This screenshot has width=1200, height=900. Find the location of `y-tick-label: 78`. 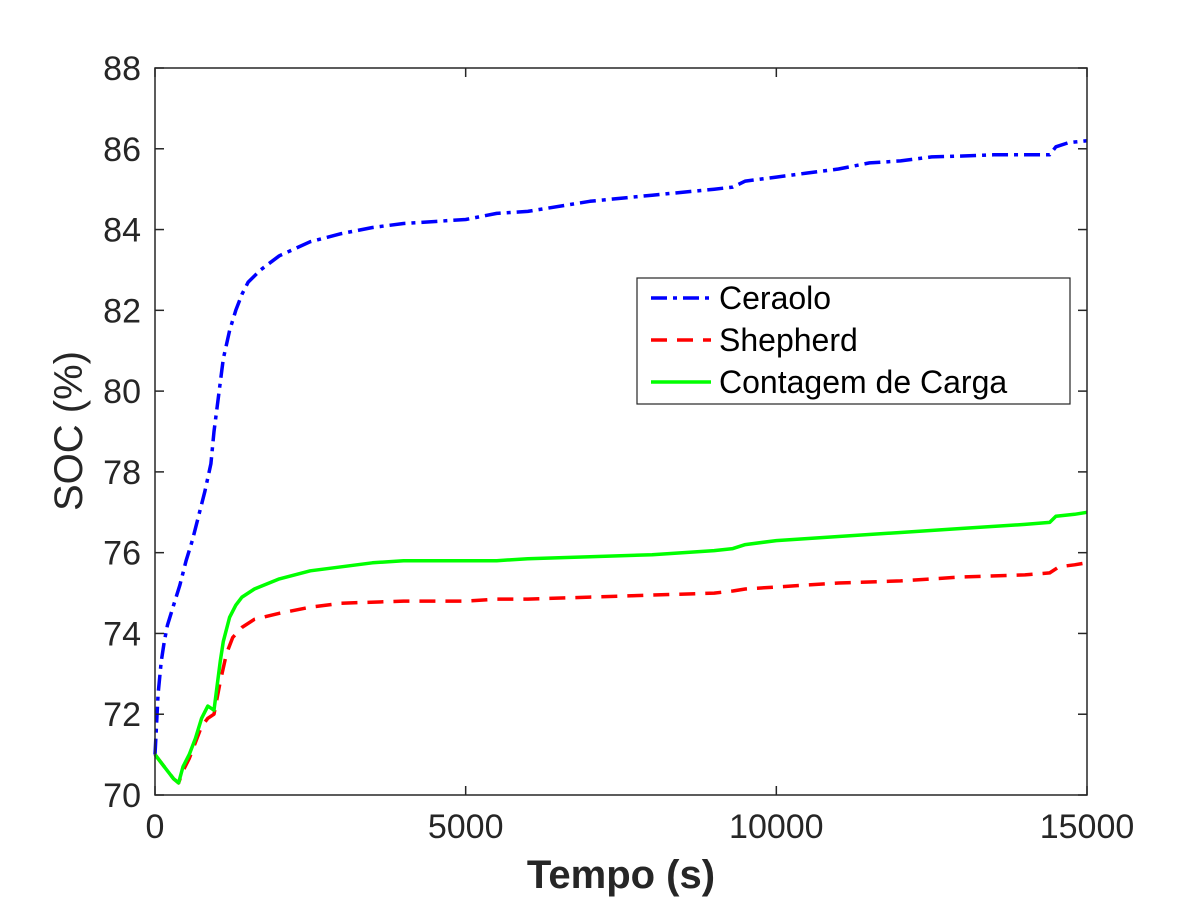

y-tick-label: 78 is located at coordinates (122, 473).